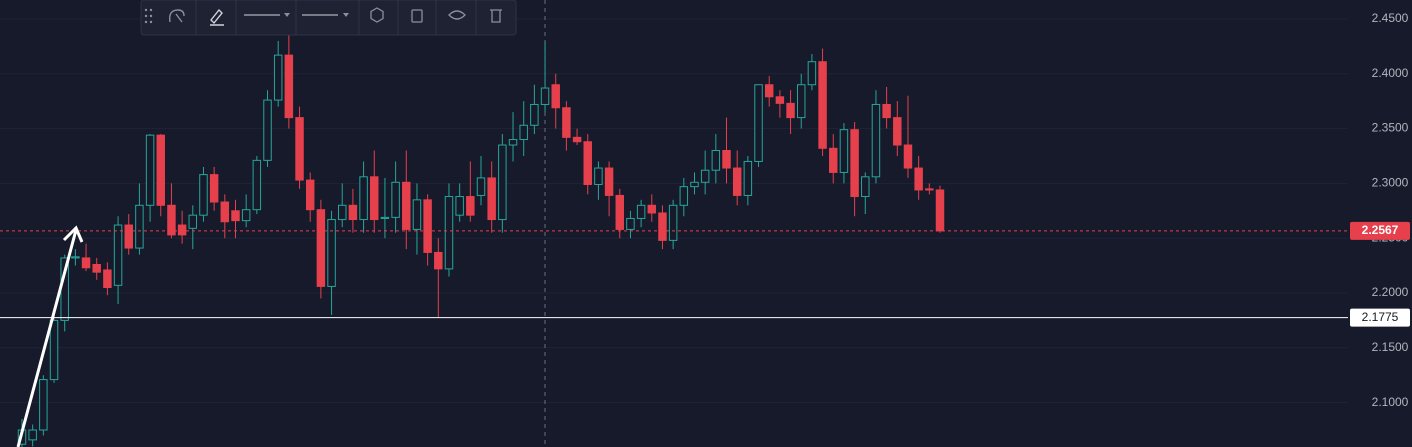  I want to click on visibility-button, so click(457, 15).